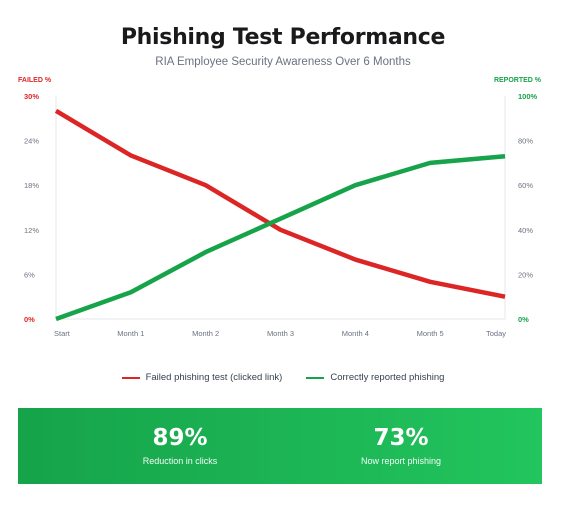 Image resolution: width=566 pixels, height=509 pixels. What do you see at coordinates (180, 438) in the screenshot?
I see `stat-reduction-value: 89%` at bounding box center [180, 438].